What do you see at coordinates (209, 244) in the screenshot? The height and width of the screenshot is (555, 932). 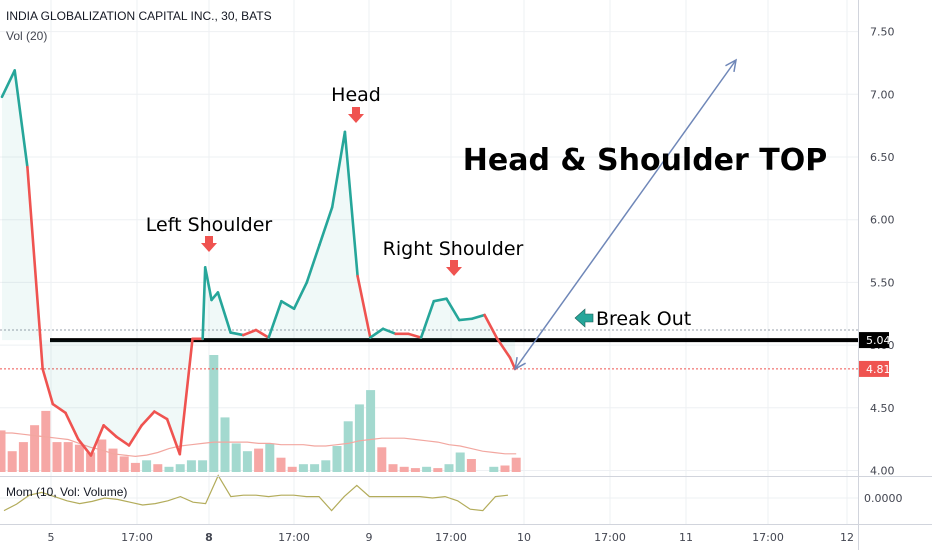 I see `left-shoulder-marker` at bounding box center [209, 244].